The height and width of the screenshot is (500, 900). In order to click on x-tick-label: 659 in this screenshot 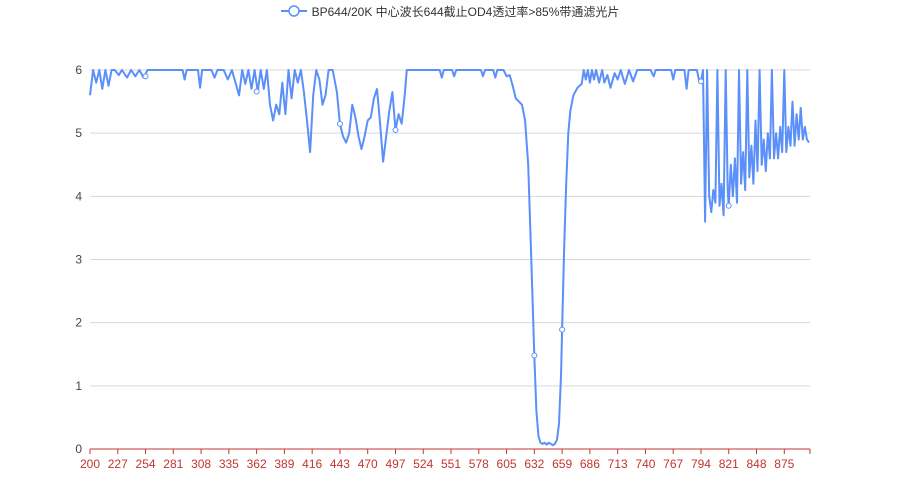, I will do `click(562, 464)`.